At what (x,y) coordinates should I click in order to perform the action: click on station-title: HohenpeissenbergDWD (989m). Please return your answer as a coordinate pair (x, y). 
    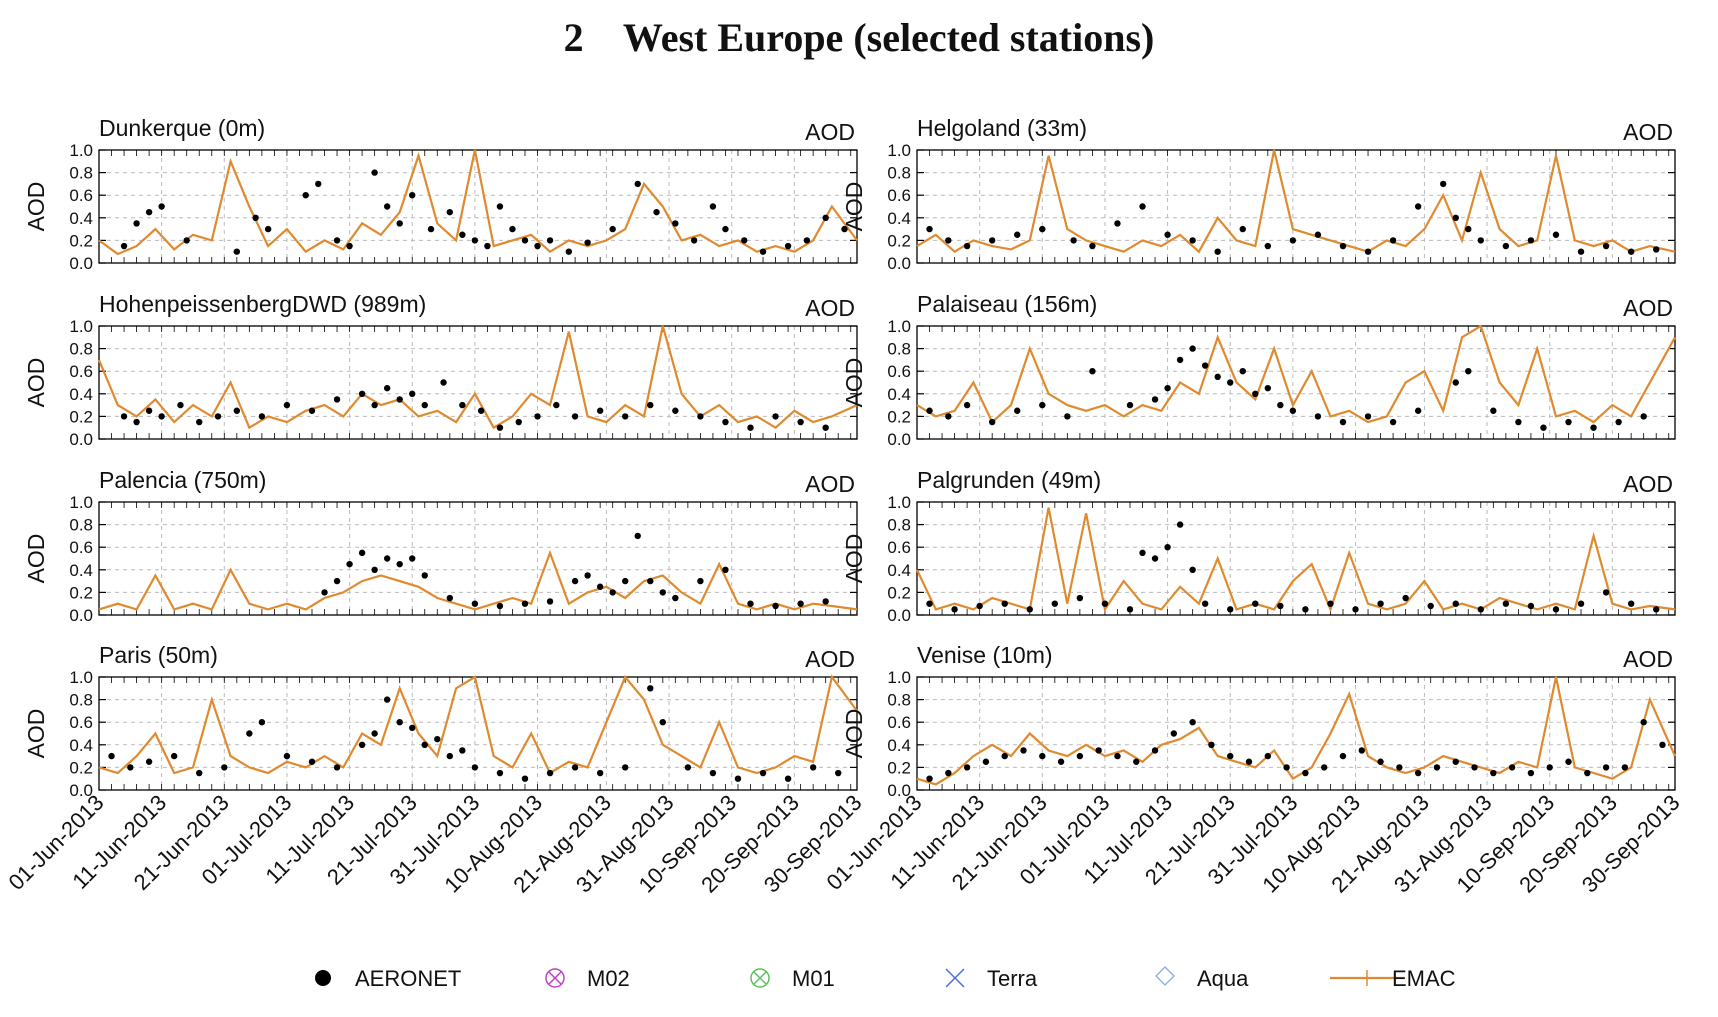
    Looking at the image, I should click on (262, 304).